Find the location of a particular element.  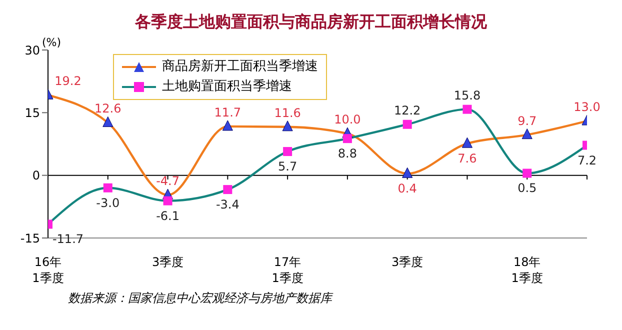

y-tick-label: -15 is located at coordinates (30, 238).